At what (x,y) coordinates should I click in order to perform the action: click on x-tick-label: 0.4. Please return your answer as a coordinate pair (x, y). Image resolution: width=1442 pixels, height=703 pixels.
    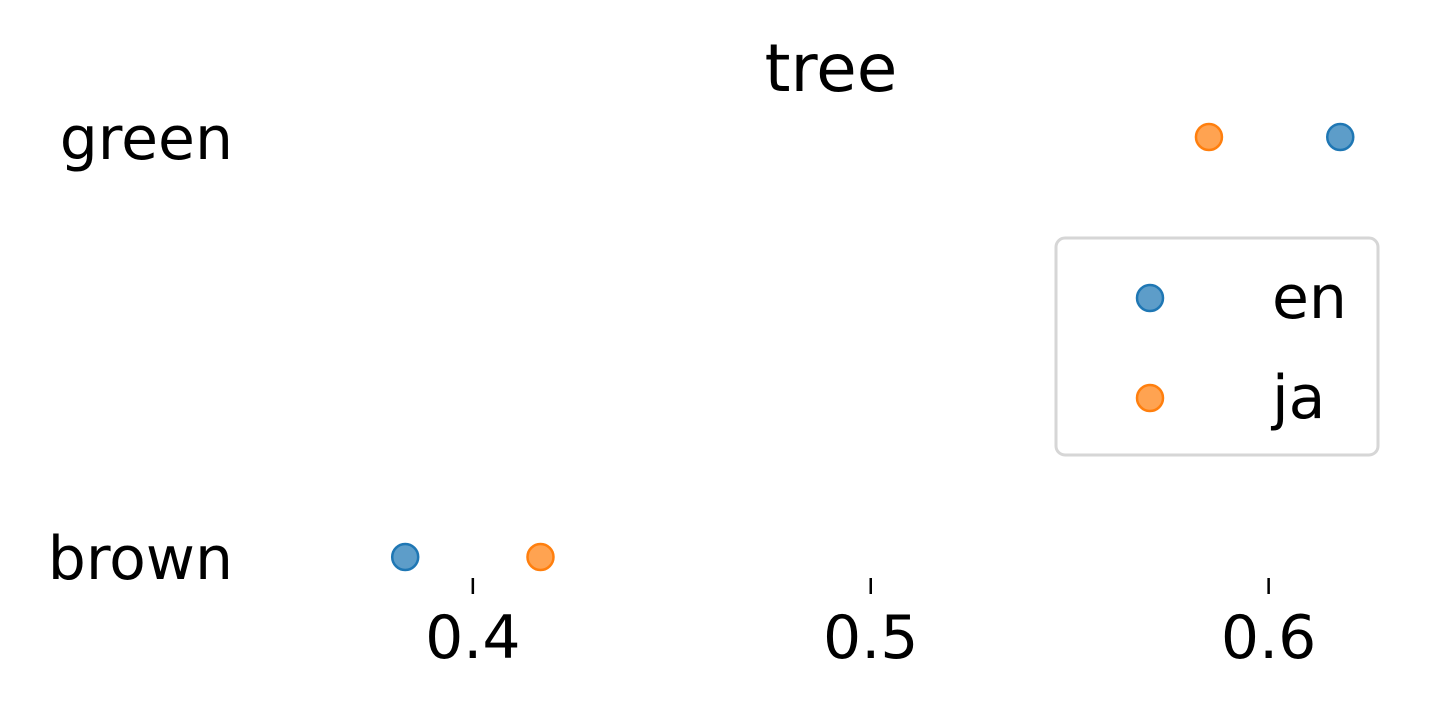
    Looking at the image, I should click on (472, 638).